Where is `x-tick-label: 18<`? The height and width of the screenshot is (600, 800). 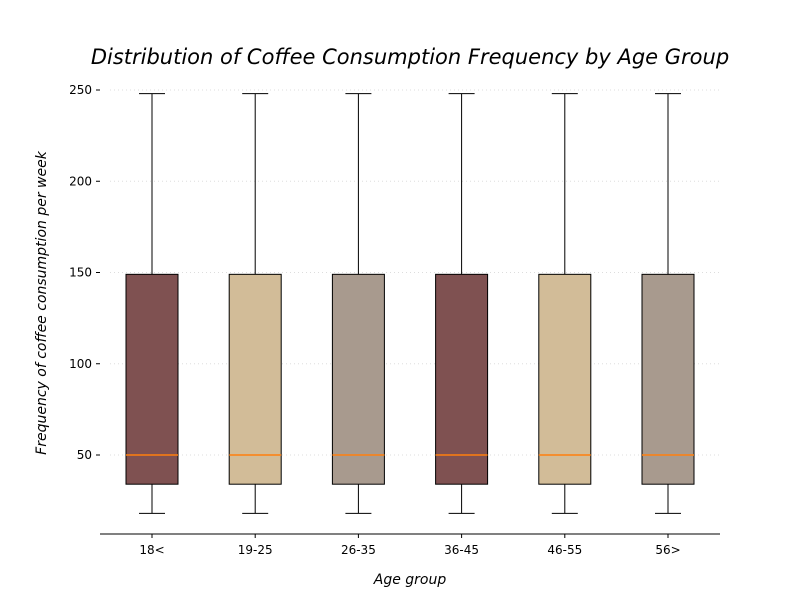
x-tick-label: 18< is located at coordinates (151, 550).